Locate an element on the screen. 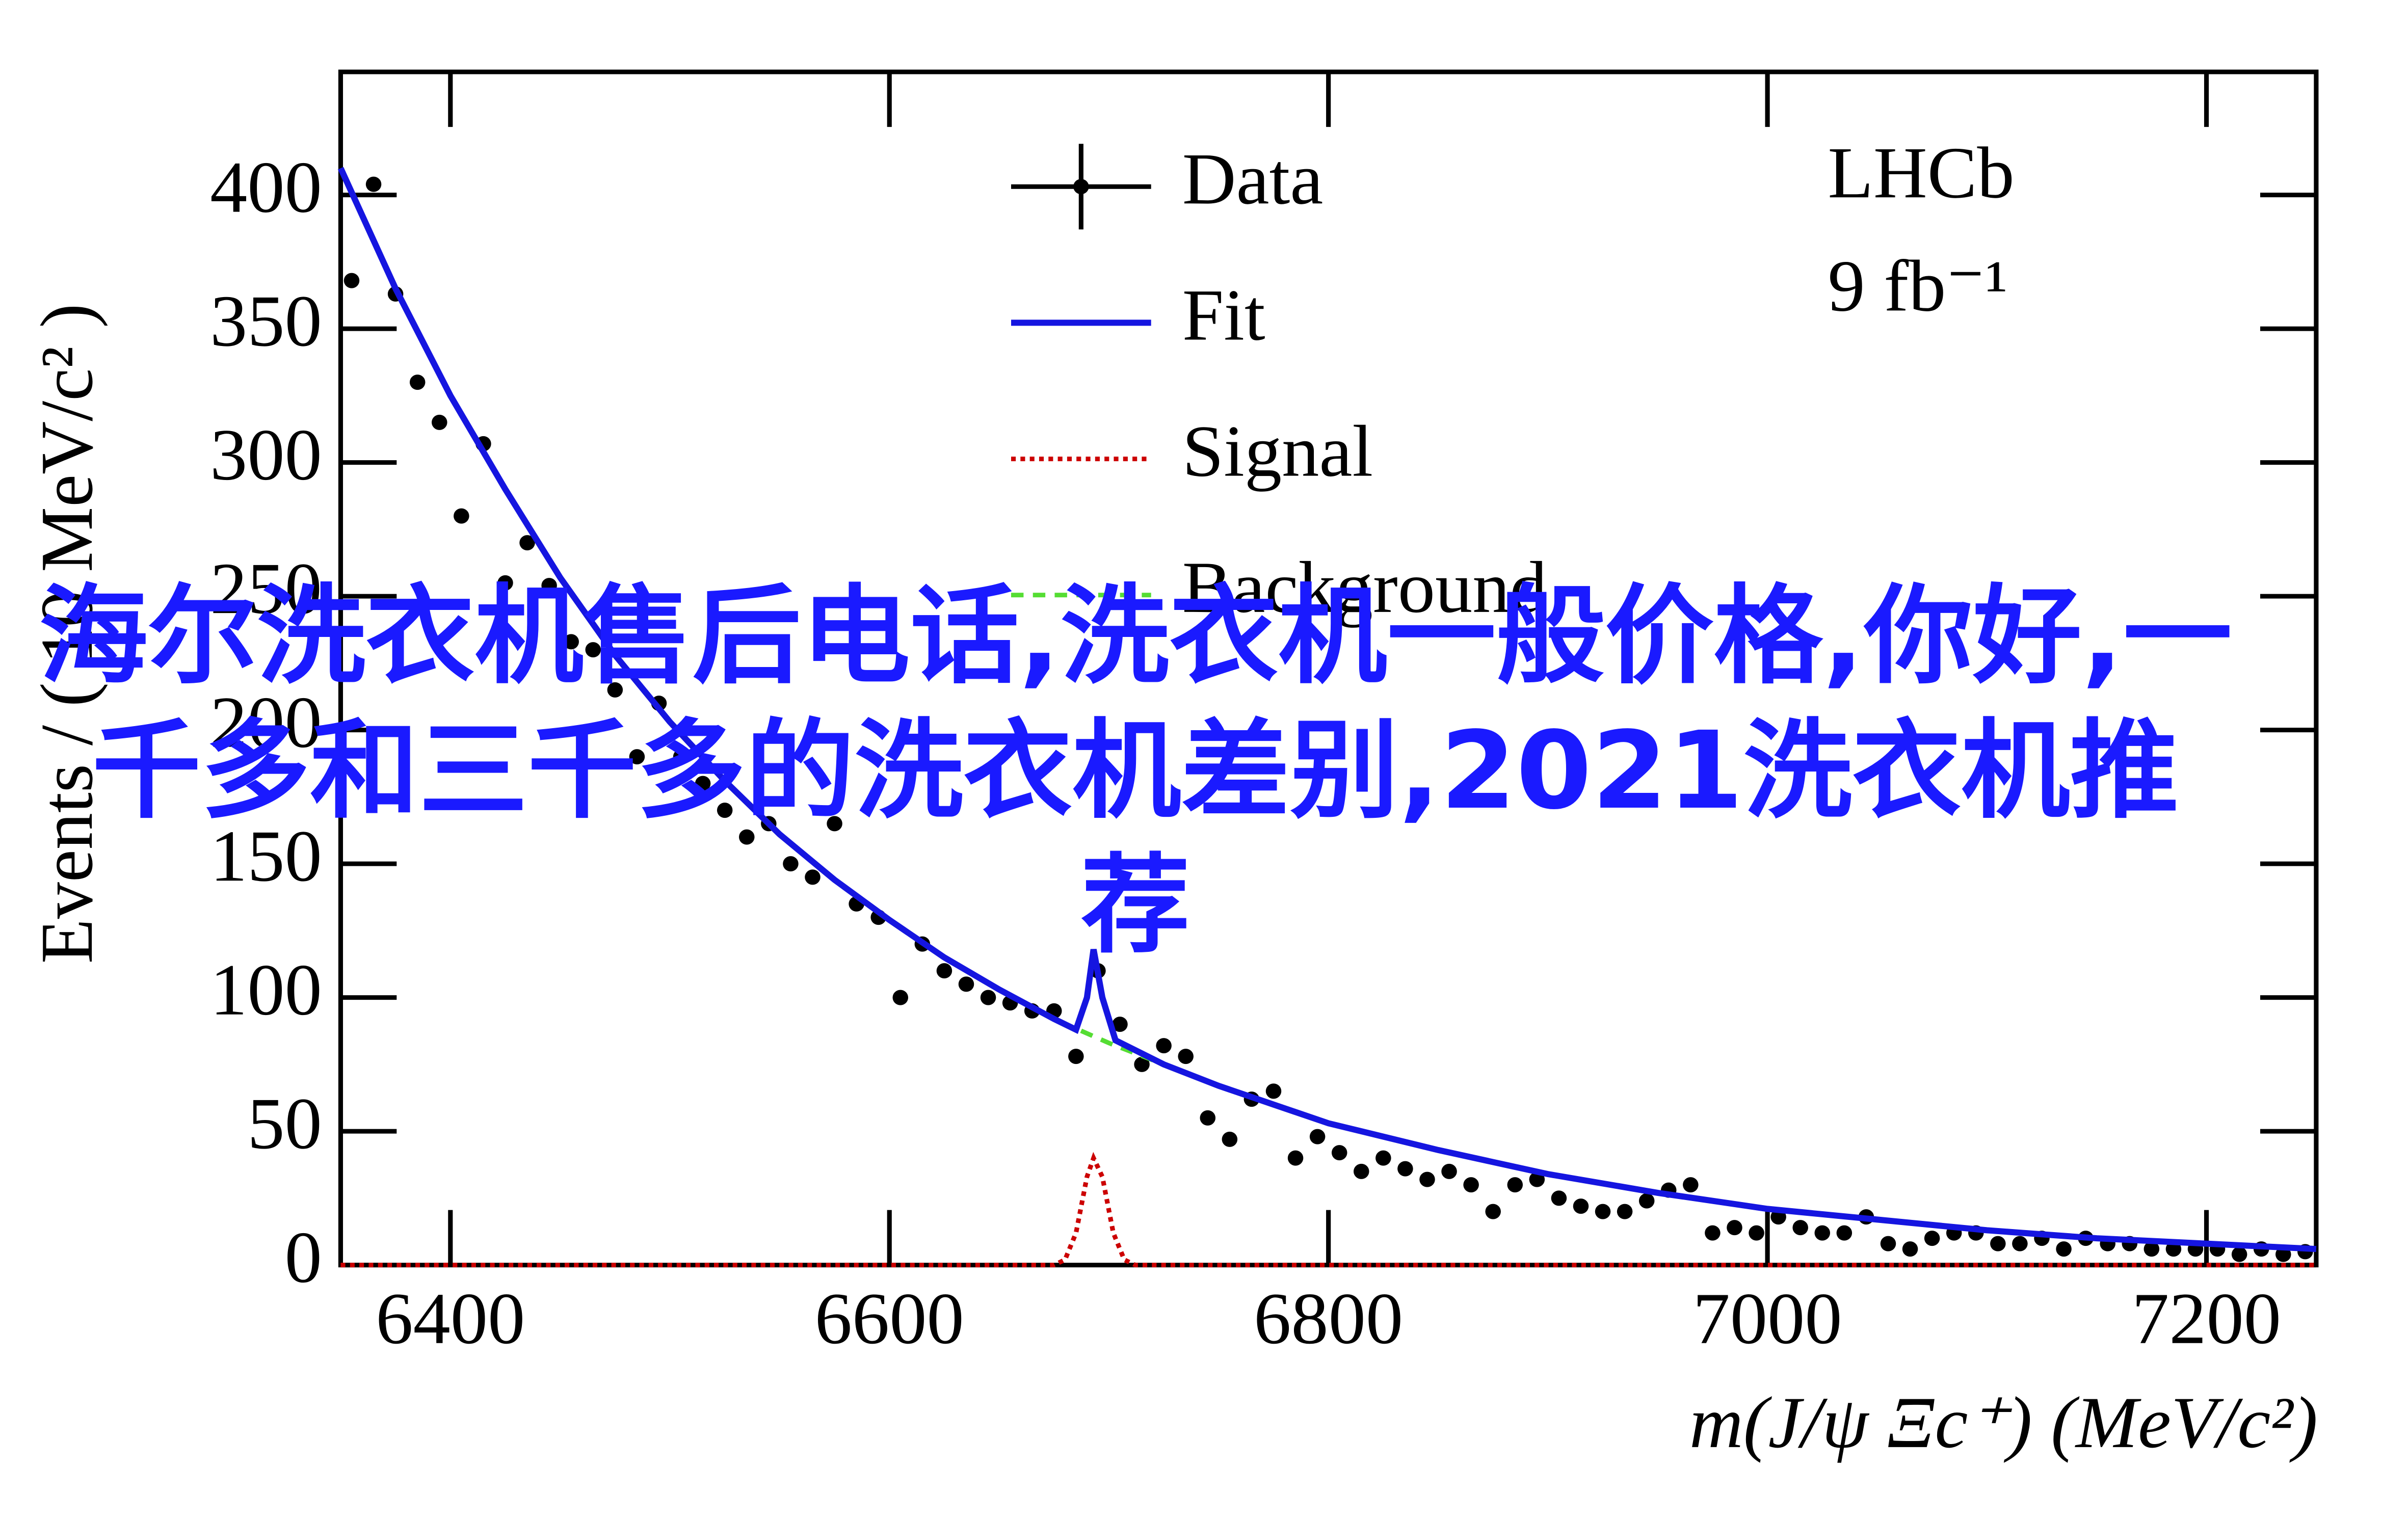 The image size is (2408, 1519). y-tick-label: 0 is located at coordinates (303, 1257).